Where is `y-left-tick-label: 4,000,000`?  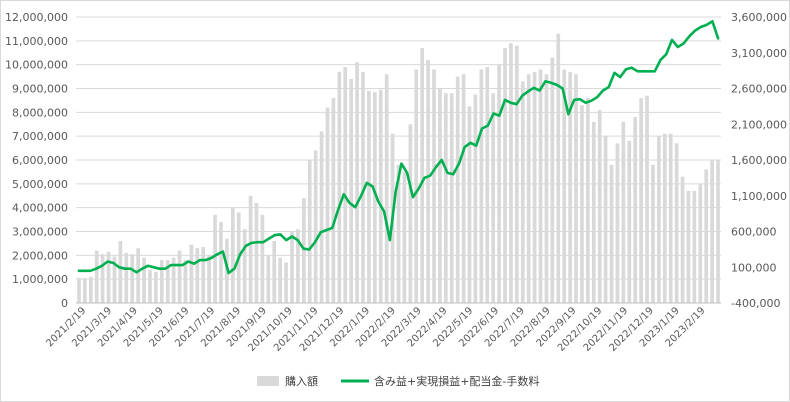 y-left-tick-label: 4,000,000 is located at coordinates (40, 208).